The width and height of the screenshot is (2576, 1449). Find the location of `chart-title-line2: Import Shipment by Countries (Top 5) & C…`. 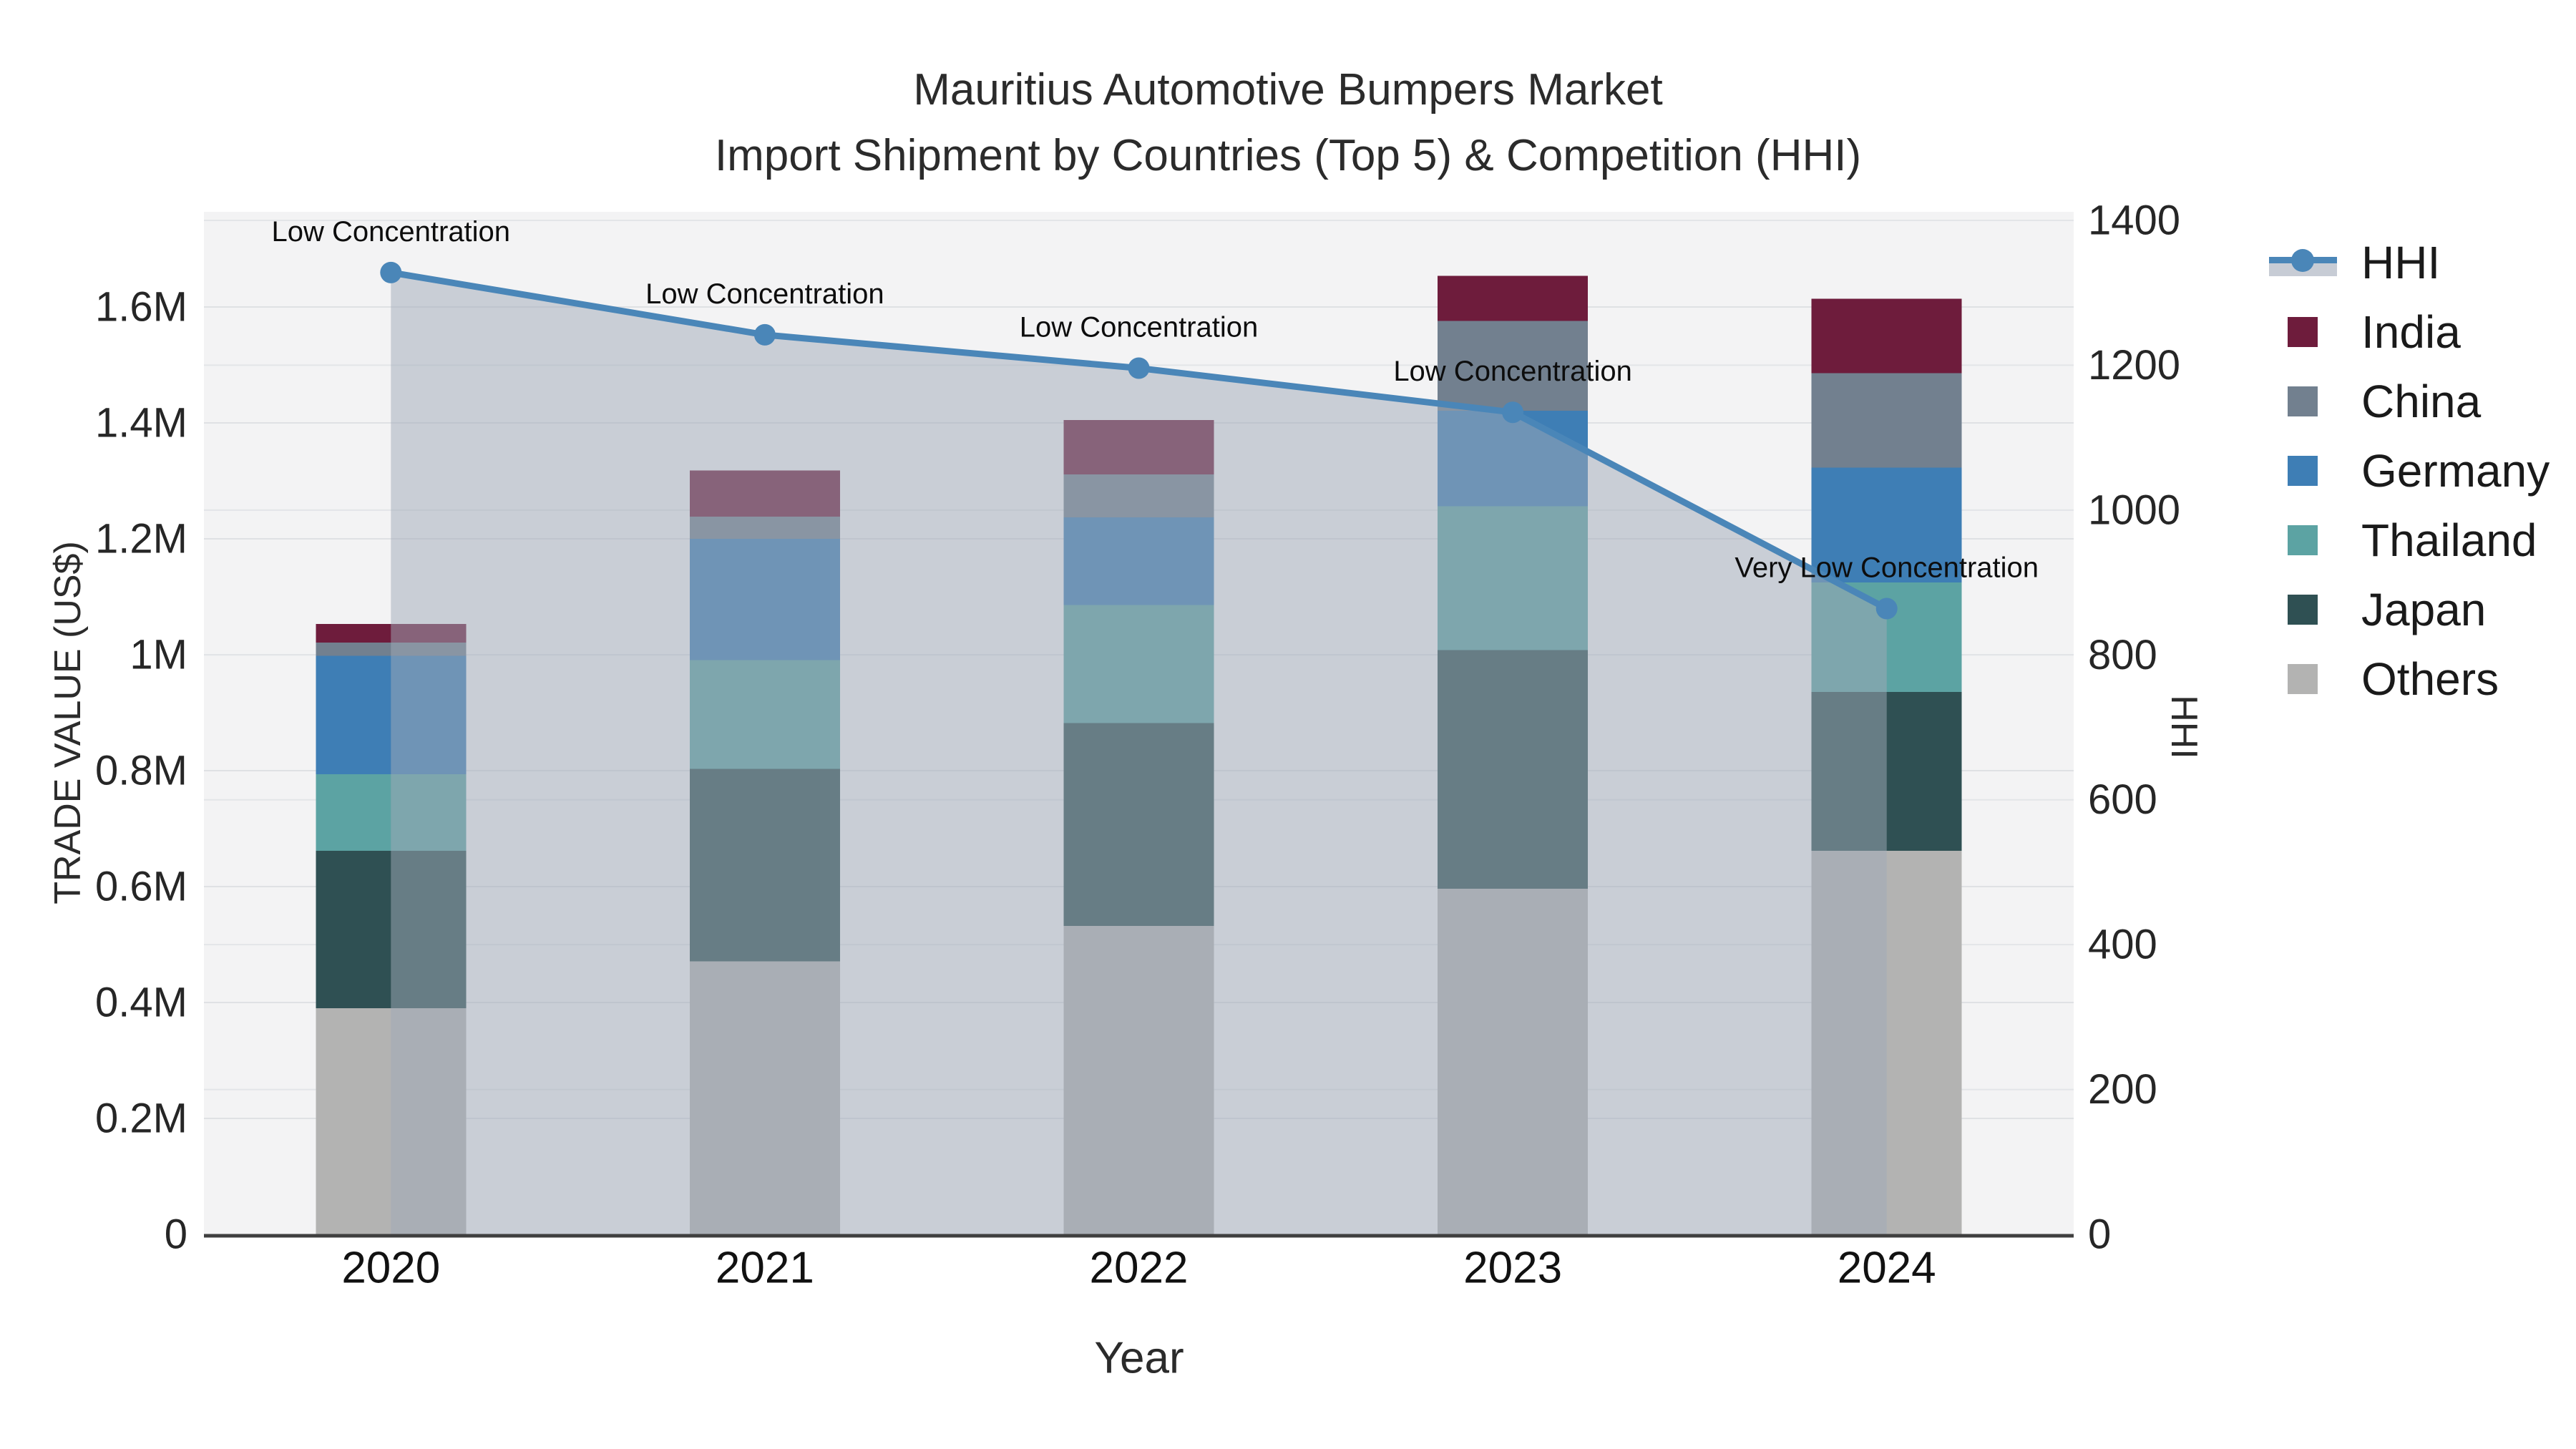

chart-title-line2: Import Shipment by Countries (Top 5) & C… is located at coordinates (1288, 155).